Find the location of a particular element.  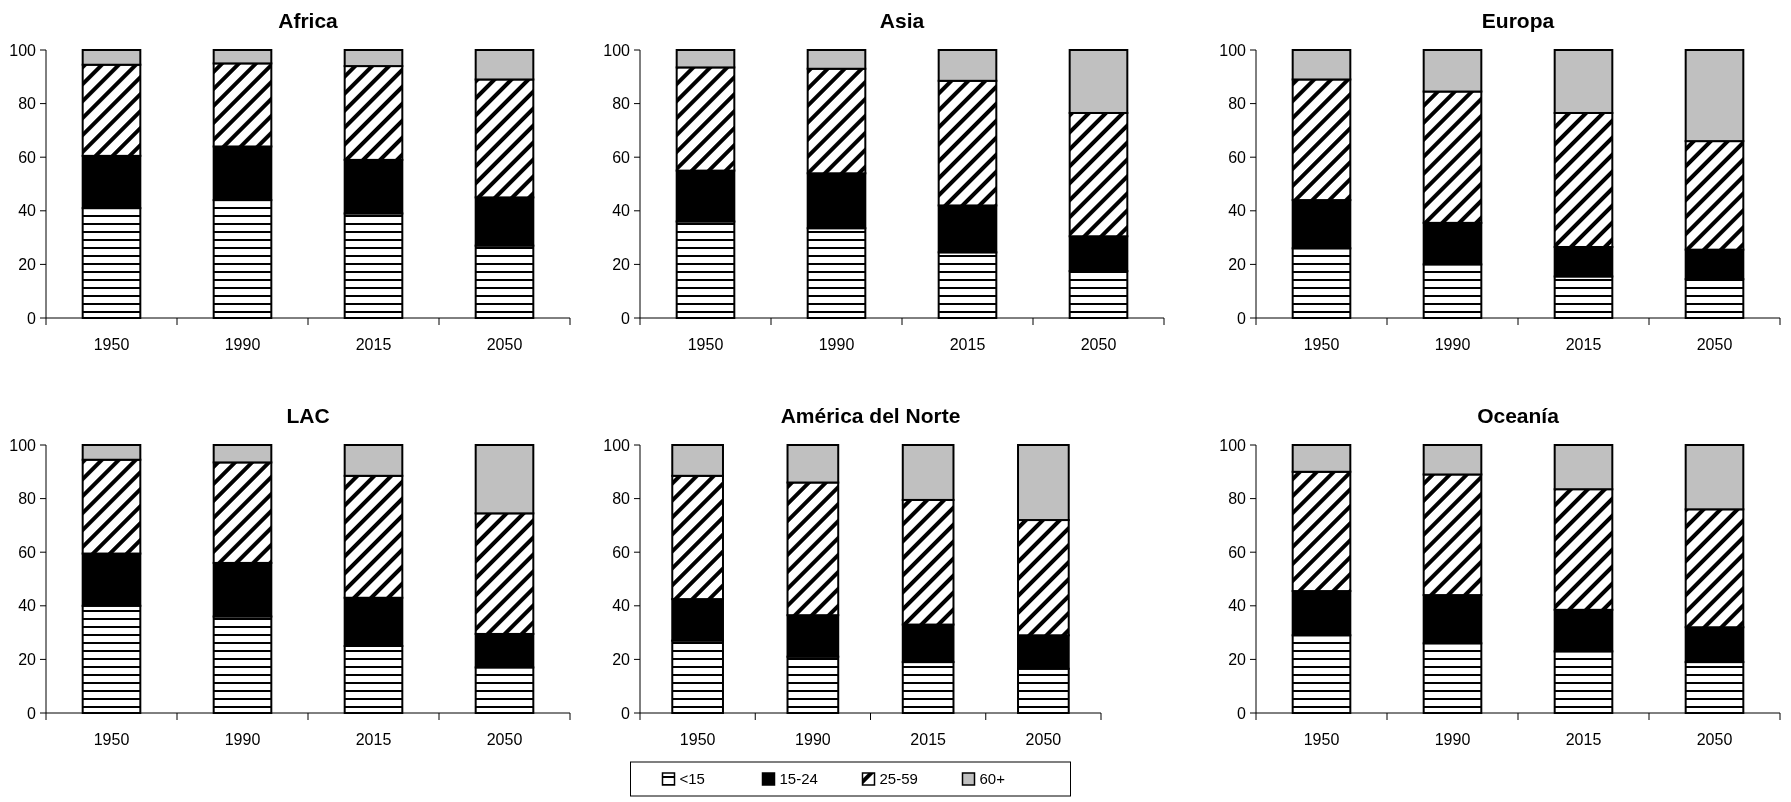

chart-title: LAC is located at coordinates (308, 415).